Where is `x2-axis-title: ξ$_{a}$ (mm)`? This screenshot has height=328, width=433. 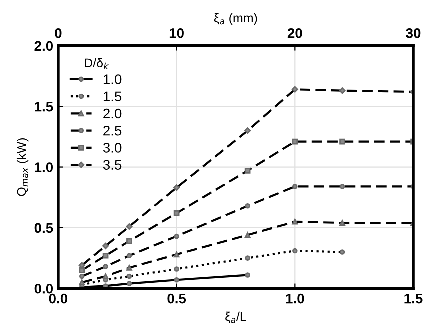
x2-axis-title: ξ$_{a}$ (mm) is located at coordinates (236, 19).